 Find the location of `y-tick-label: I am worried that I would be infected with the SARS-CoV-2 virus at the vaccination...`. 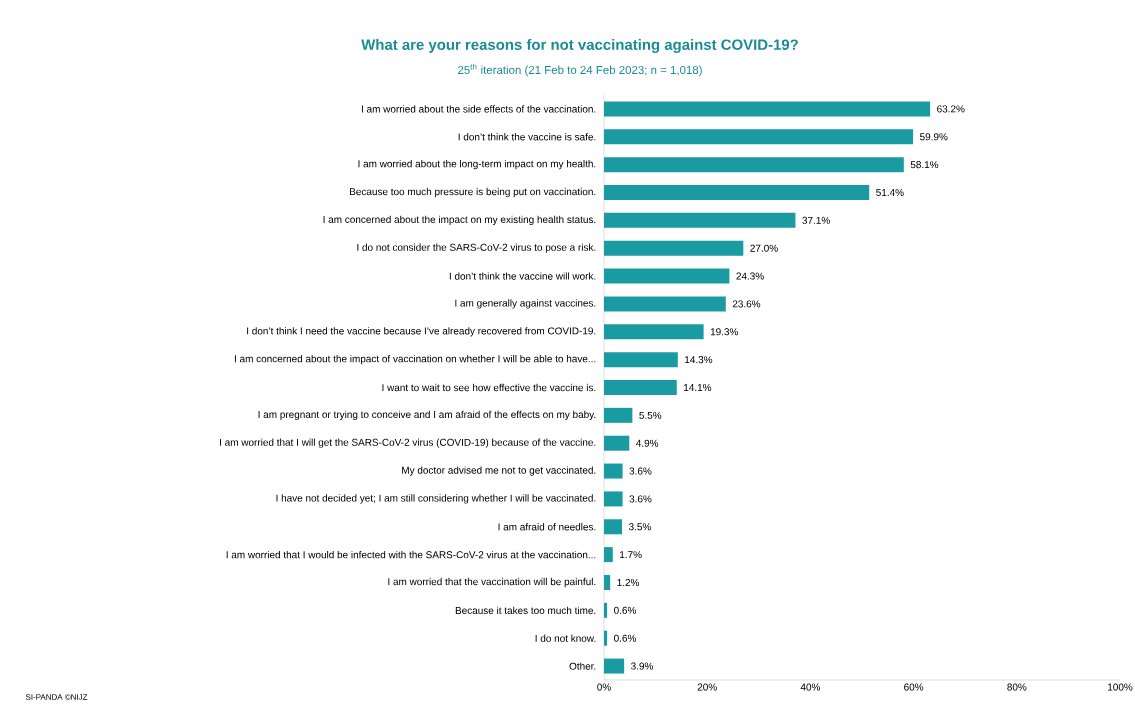

y-tick-label: I am worried that I would be infected with the SARS-CoV-2 virus at the vaccination... is located at coordinates (411, 554).